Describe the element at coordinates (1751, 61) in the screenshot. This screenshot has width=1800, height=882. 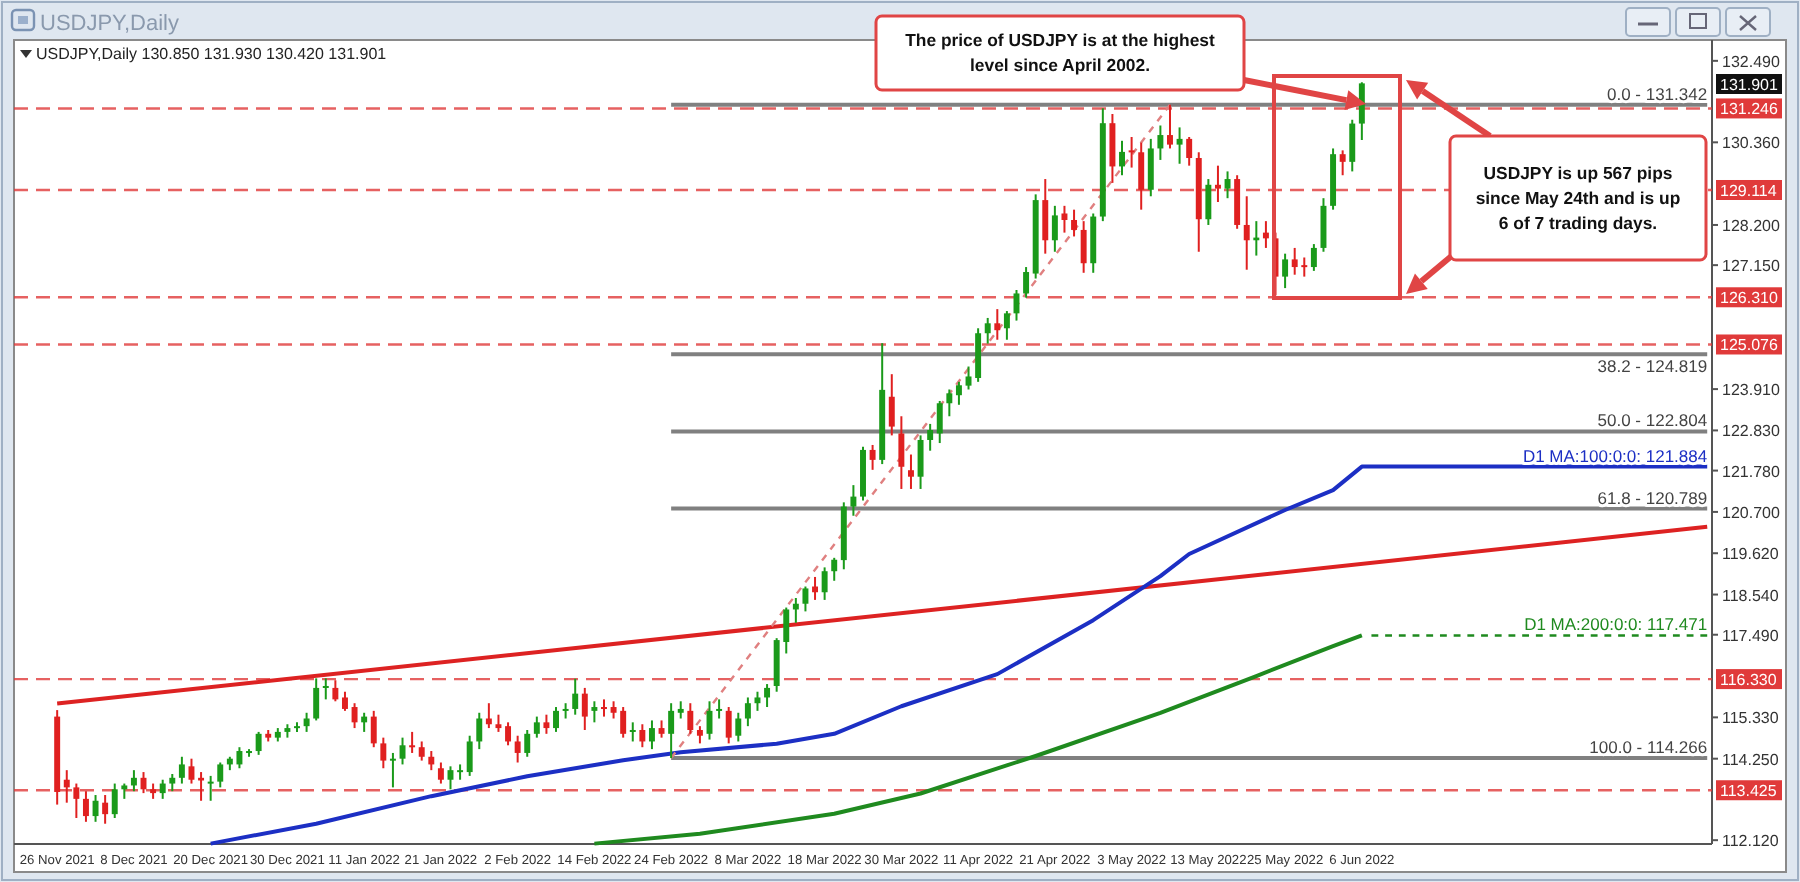
I see `y-tick-label: 132.490` at that location.